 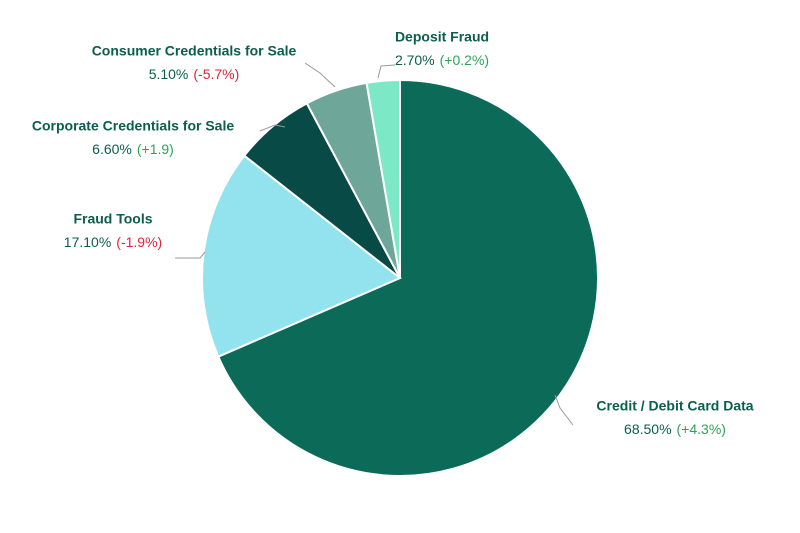 What do you see at coordinates (169, 74) in the screenshot?
I see `value-label: 5.10%` at bounding box center [169, 74].